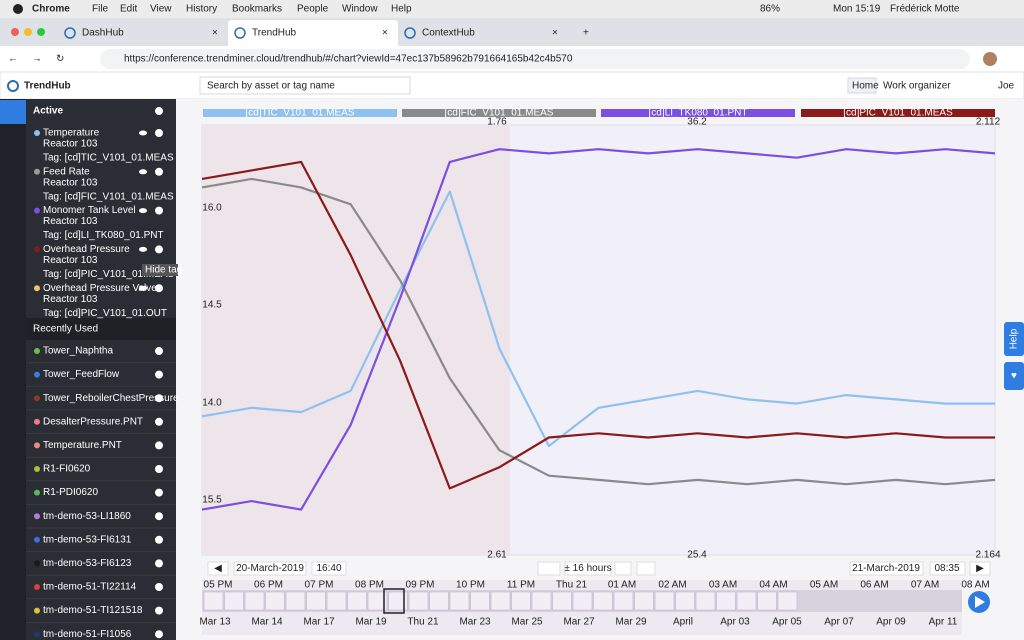 Image resolution: width=1024 pixels, height=640 pixels. I want to click on end-date-box, so click(886, 568).